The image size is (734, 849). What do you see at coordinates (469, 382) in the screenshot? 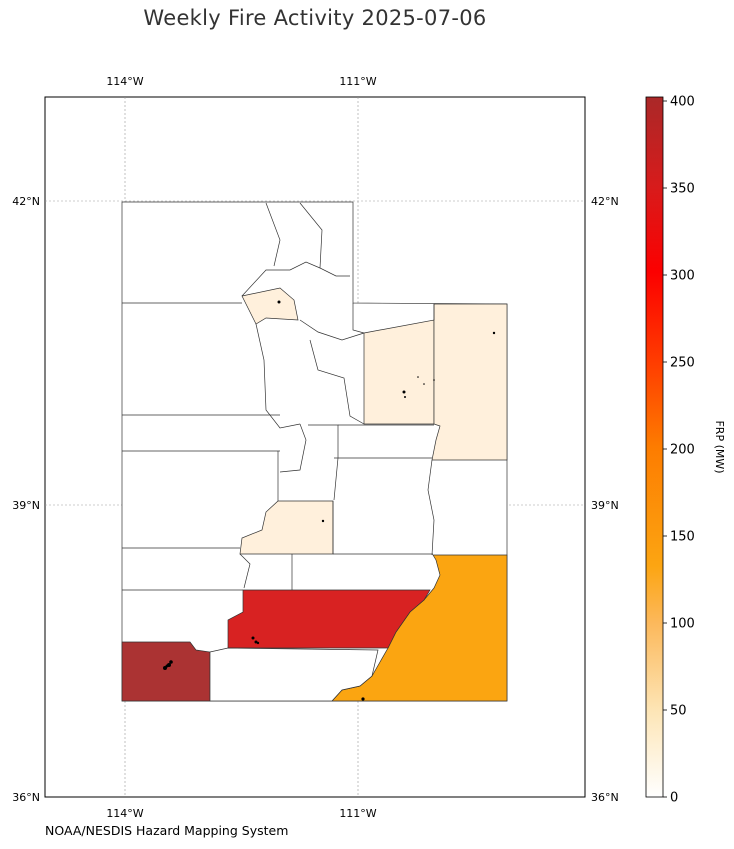
I see `county-uintah` at bounding box center [469, 382].